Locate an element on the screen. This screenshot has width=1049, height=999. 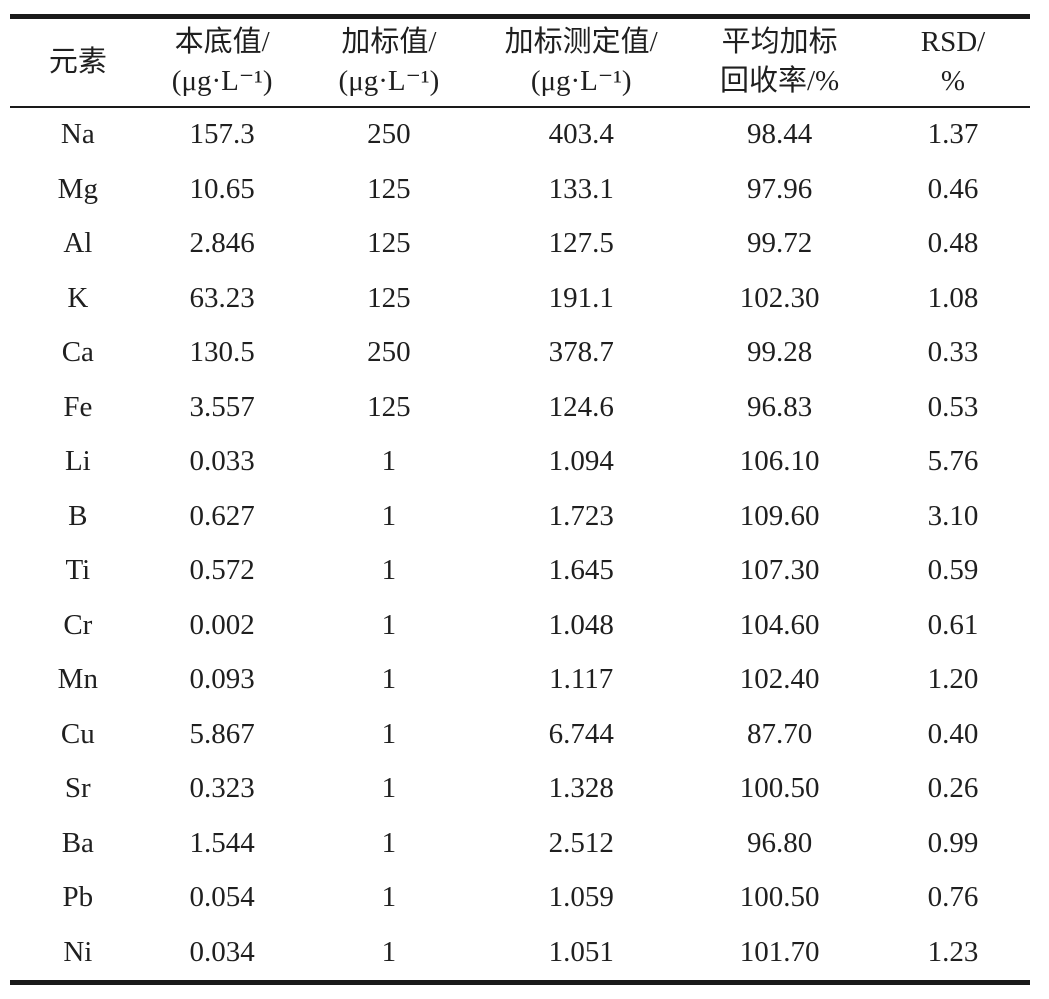
cell-background-value: 2.846 is located at coordinates (222, 243).